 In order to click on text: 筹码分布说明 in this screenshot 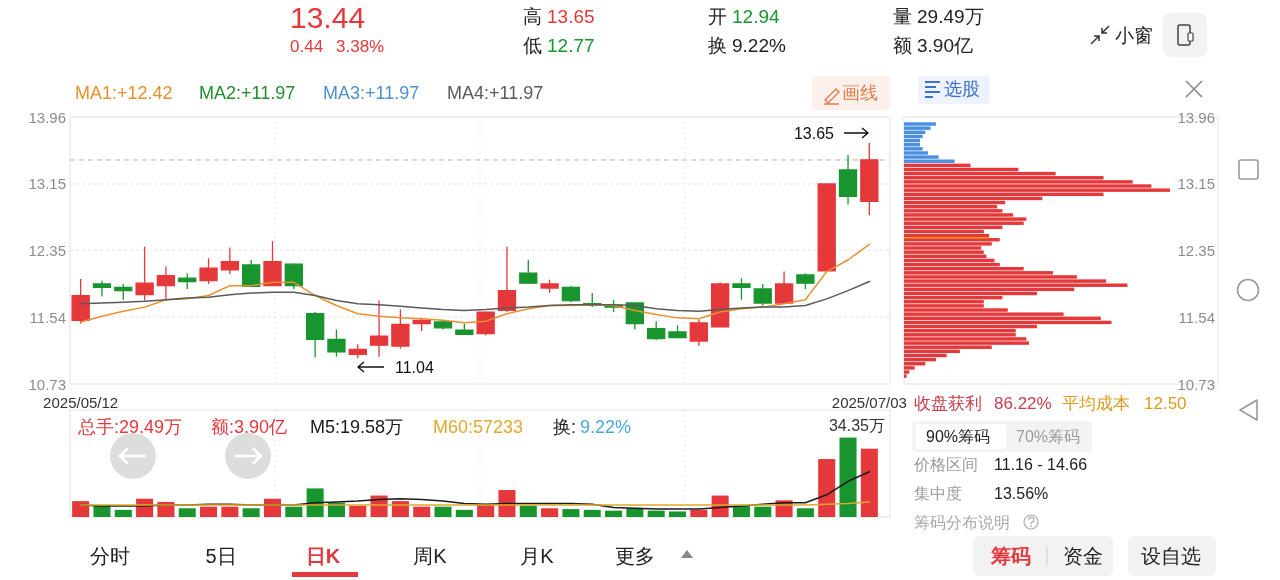, I will do `click(962, 522)`.